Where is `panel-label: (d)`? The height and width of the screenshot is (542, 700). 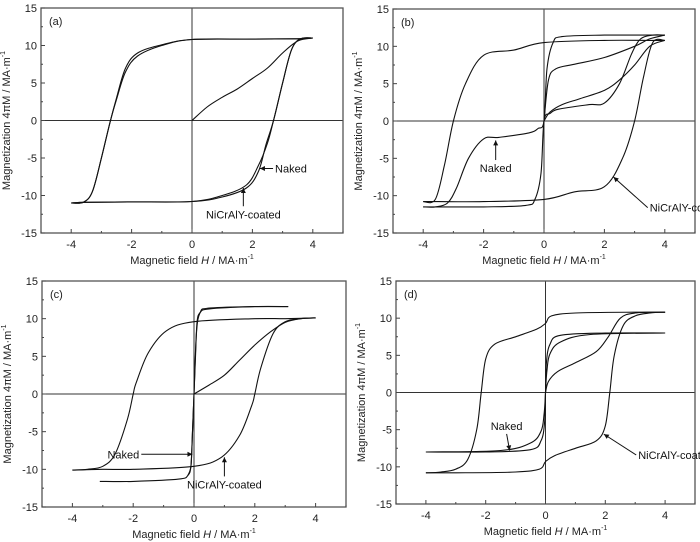 panel-label: (d) is located at coordinates (410, 295).